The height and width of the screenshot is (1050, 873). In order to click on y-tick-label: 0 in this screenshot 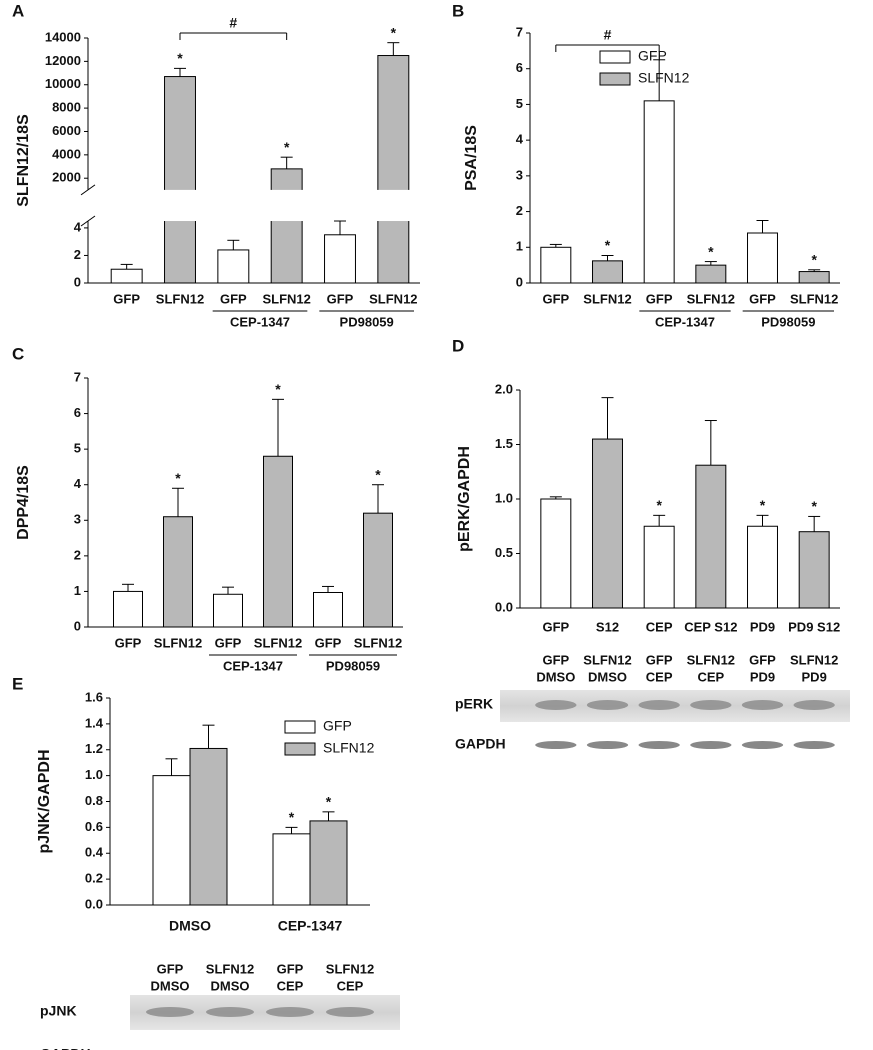, I will do `click(519, 281)`.